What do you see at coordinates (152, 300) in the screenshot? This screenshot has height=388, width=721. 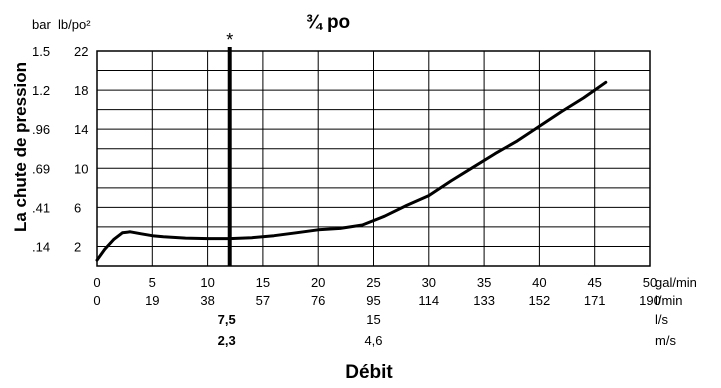 I see `x-tick-label-lpm: 19` at bounding box center [152, 300].